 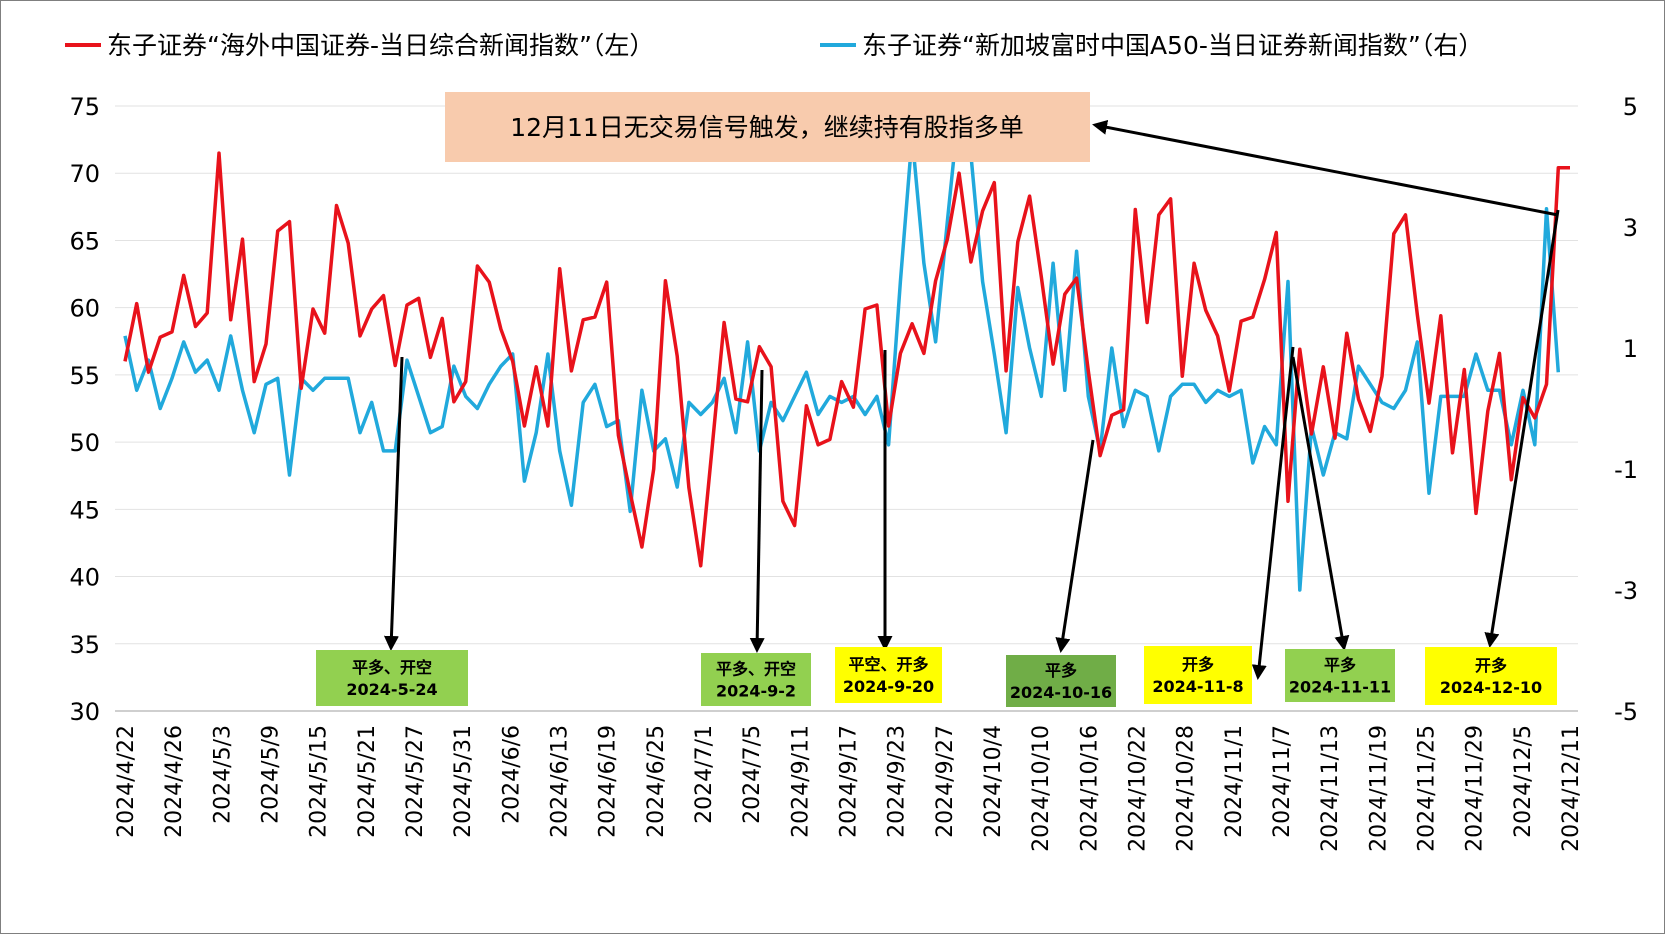 What do you see at coordinates (84, 309) in the screenshot?
I see `left-tick-label: 60` at bounding box center [84, 309].